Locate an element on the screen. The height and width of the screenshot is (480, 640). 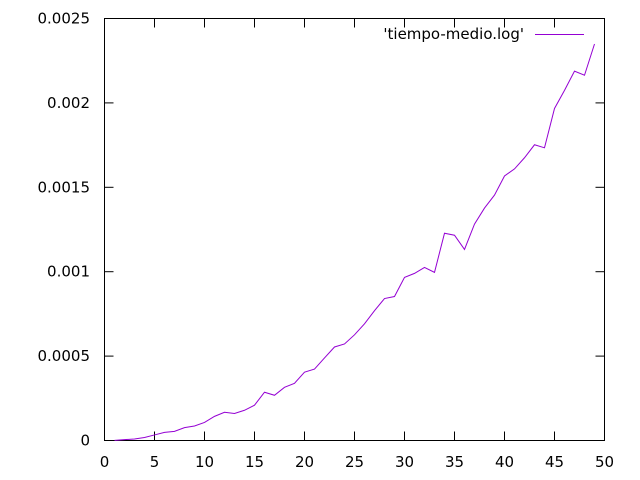
x-tick-label: 15 is located at coordinates (254, 462).